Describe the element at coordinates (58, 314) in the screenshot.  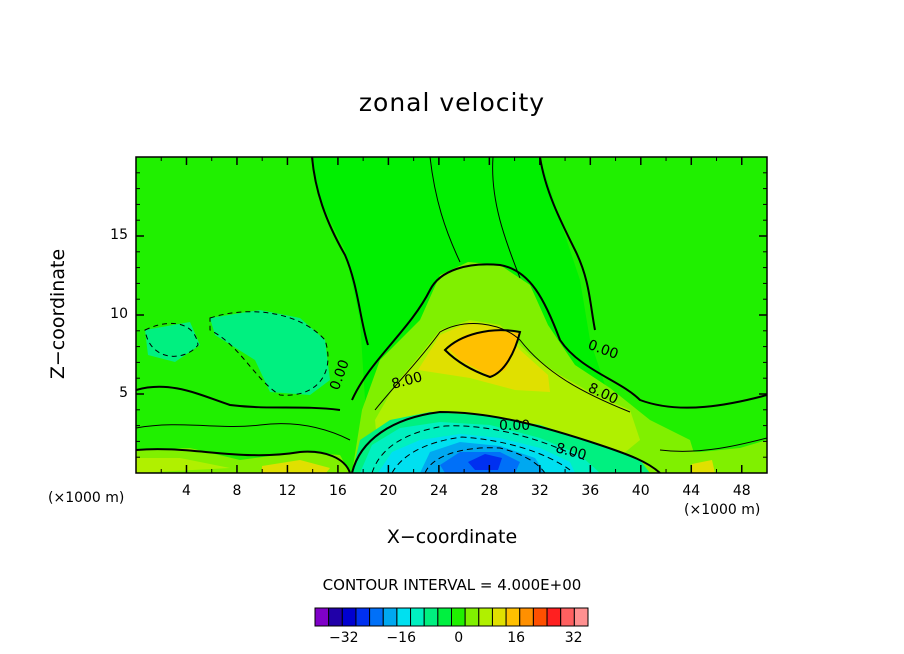
I see `y-axis-label: Z−coordinate` at that location.